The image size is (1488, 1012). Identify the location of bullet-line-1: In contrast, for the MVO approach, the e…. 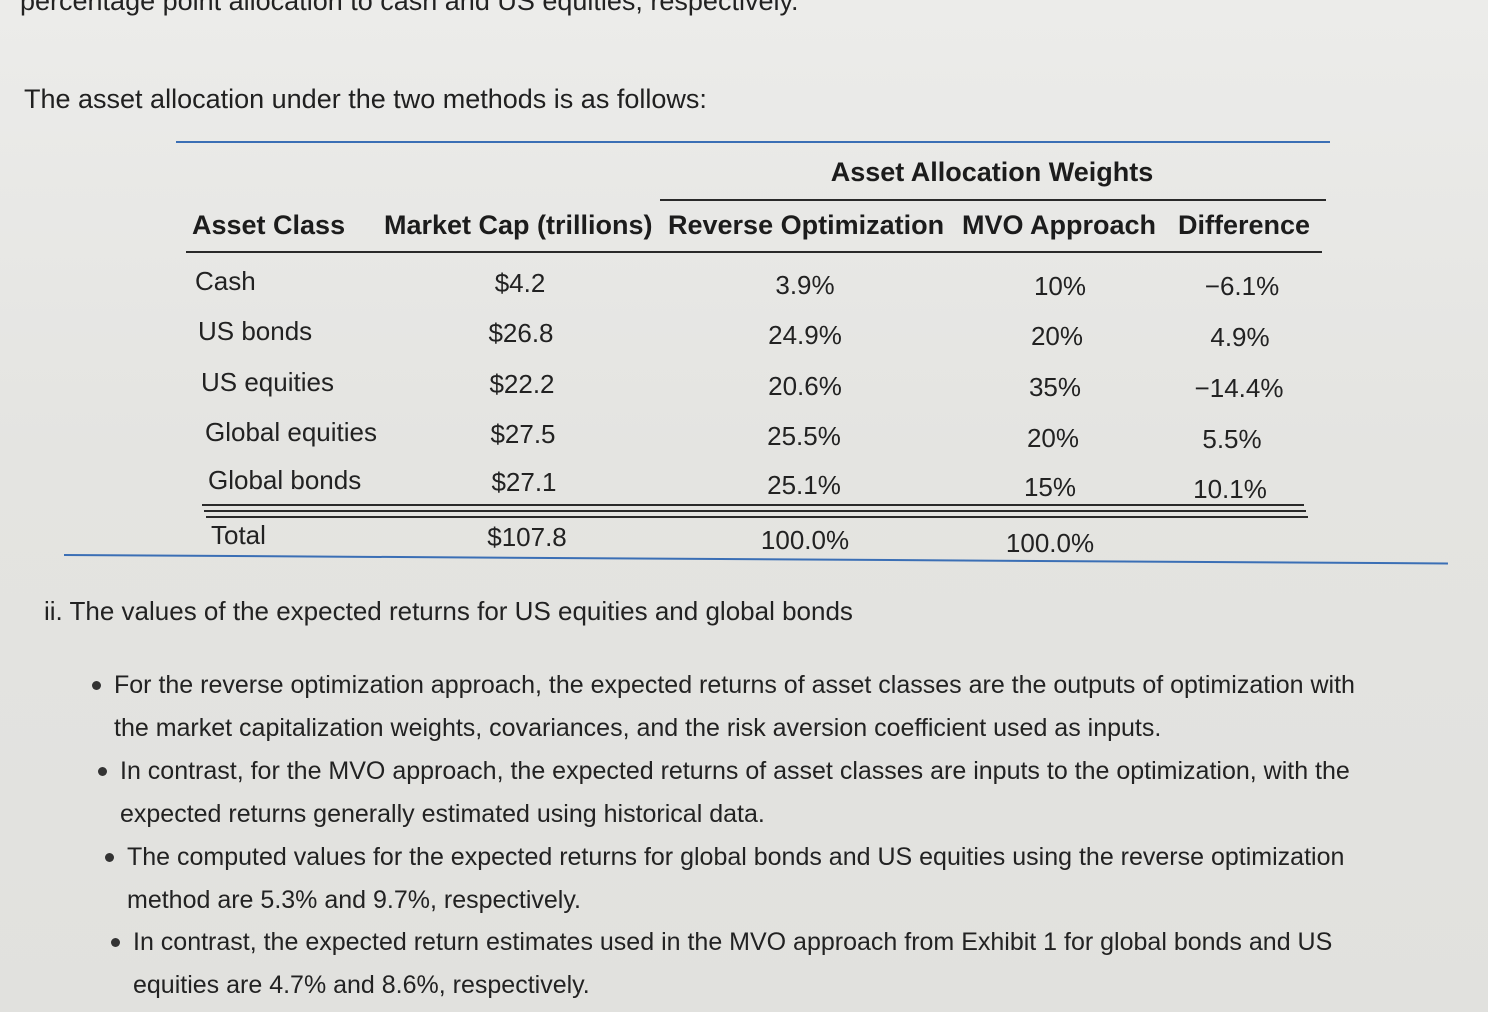
(735, 771).